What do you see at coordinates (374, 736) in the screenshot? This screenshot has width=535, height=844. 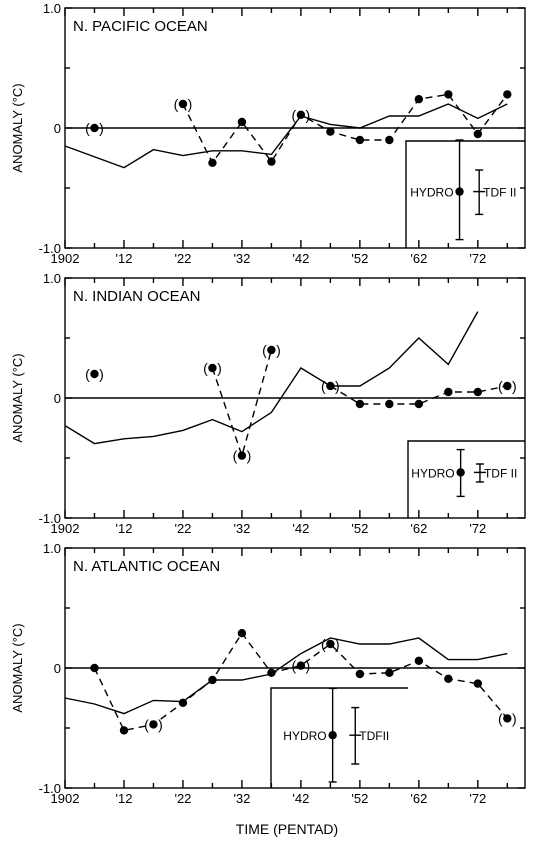 I see `error-label-tdf: TDFII` at bounding box center [374, 736].